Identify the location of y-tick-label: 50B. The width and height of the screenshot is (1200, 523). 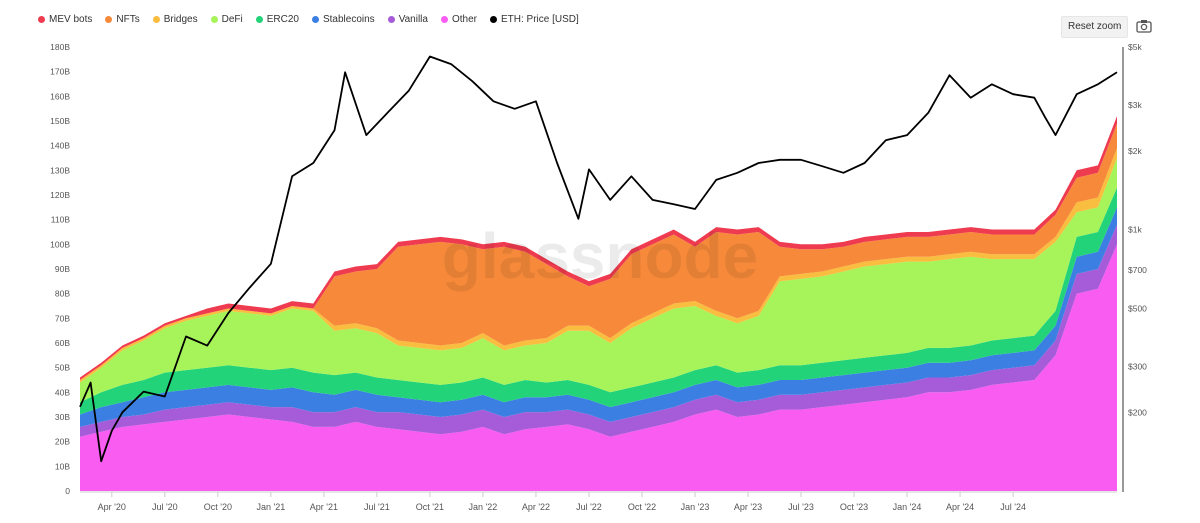
(62, 368).